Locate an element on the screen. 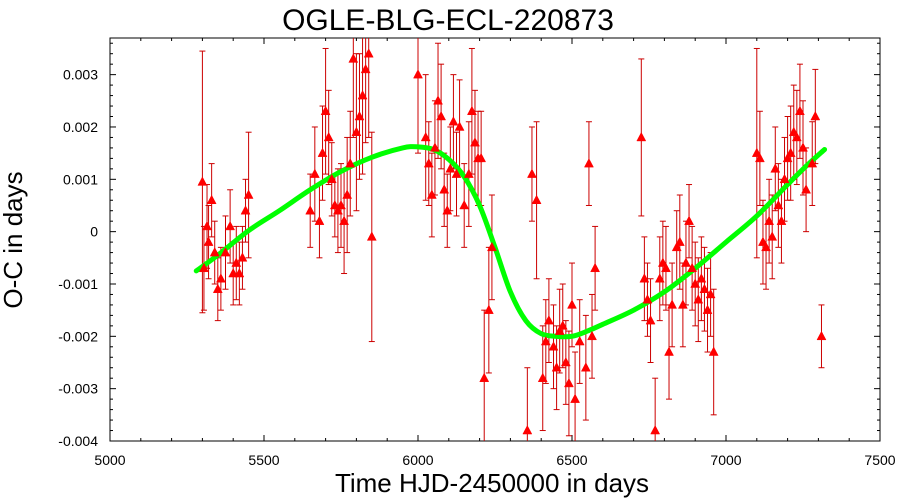 This screenshot has width=900, height=500. chart-title: OGLE-BLG-ECL-220873 is located at coordinates (448, 20).